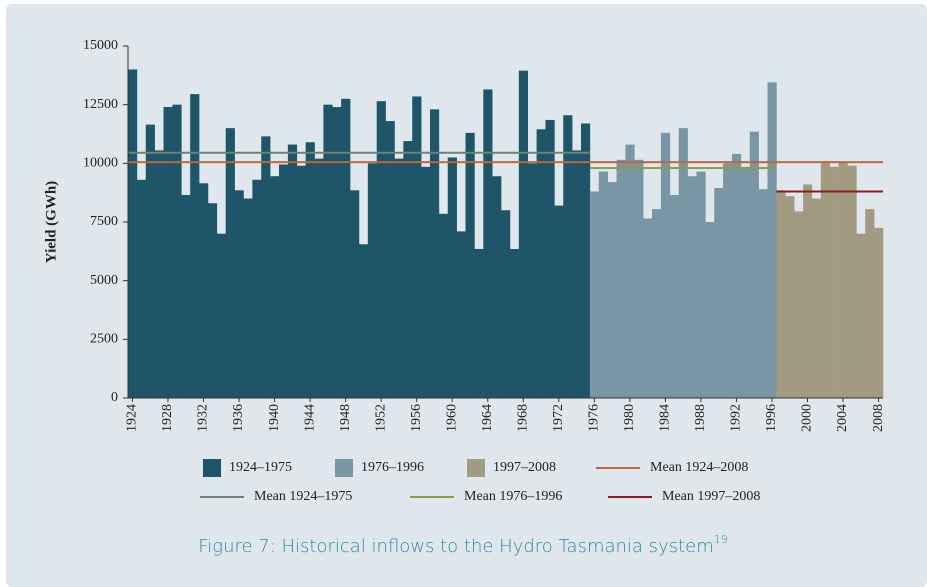  Describe the element at coordinates (309, 418) in the screenshot. I see `x-tick-label: 1944` at that location.